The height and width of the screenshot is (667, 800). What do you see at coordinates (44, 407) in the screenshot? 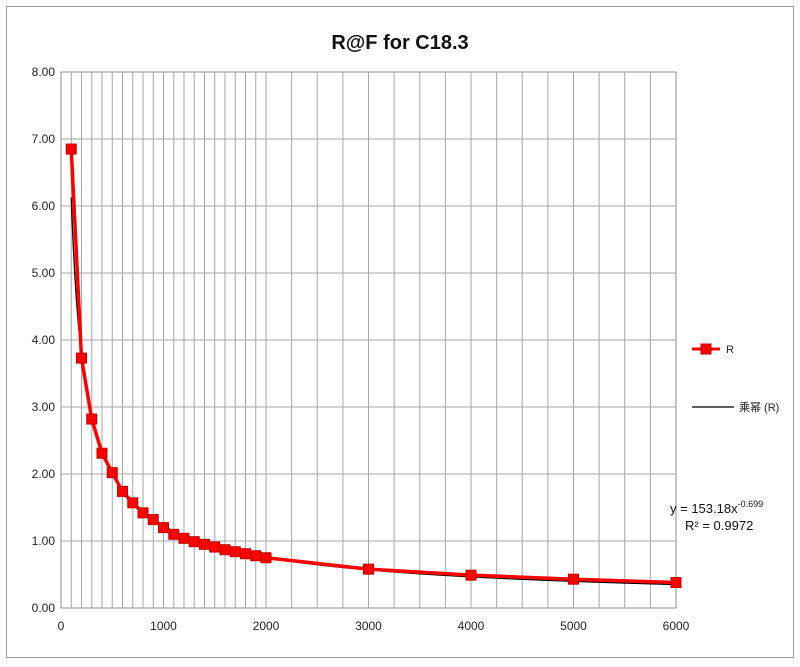
I see `y-tick-label: 3.00` at bounding box center [44, 407].